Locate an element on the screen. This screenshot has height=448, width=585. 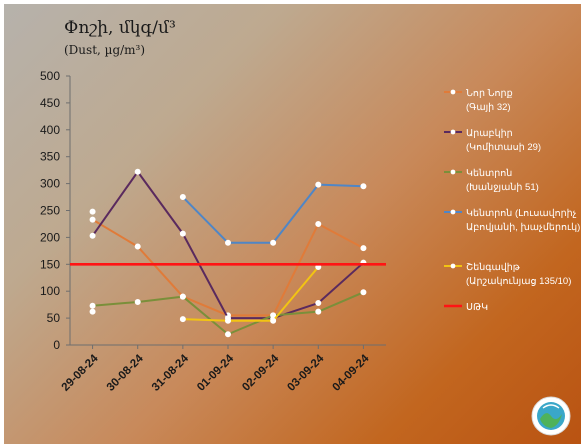
title-block: Փոշի, մկգ/մ³ (Dust, µg/m³) is located at coordinates (120, 38).